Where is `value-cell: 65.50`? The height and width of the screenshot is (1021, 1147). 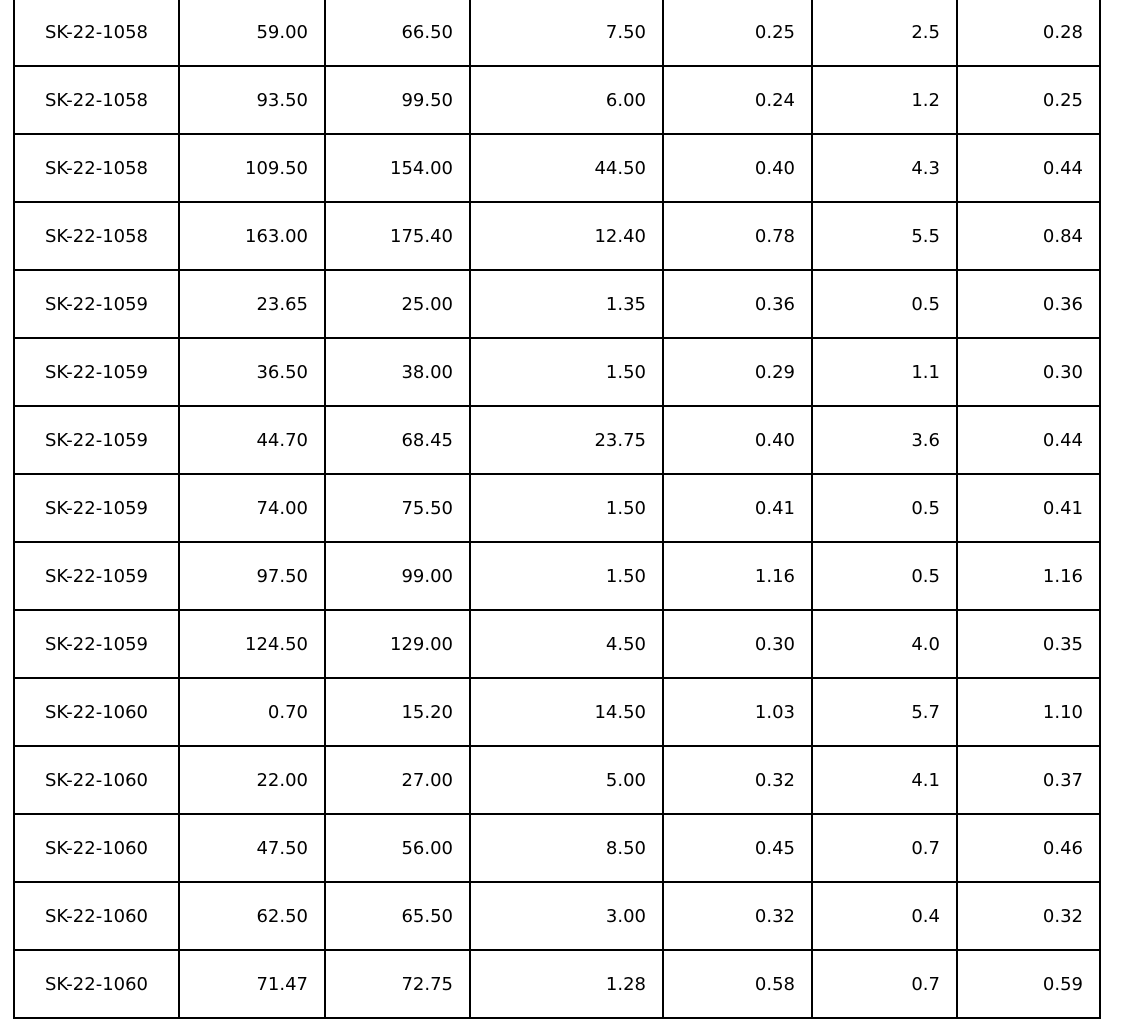
value-cell: 65.50 is located at coordinates (397, 916).